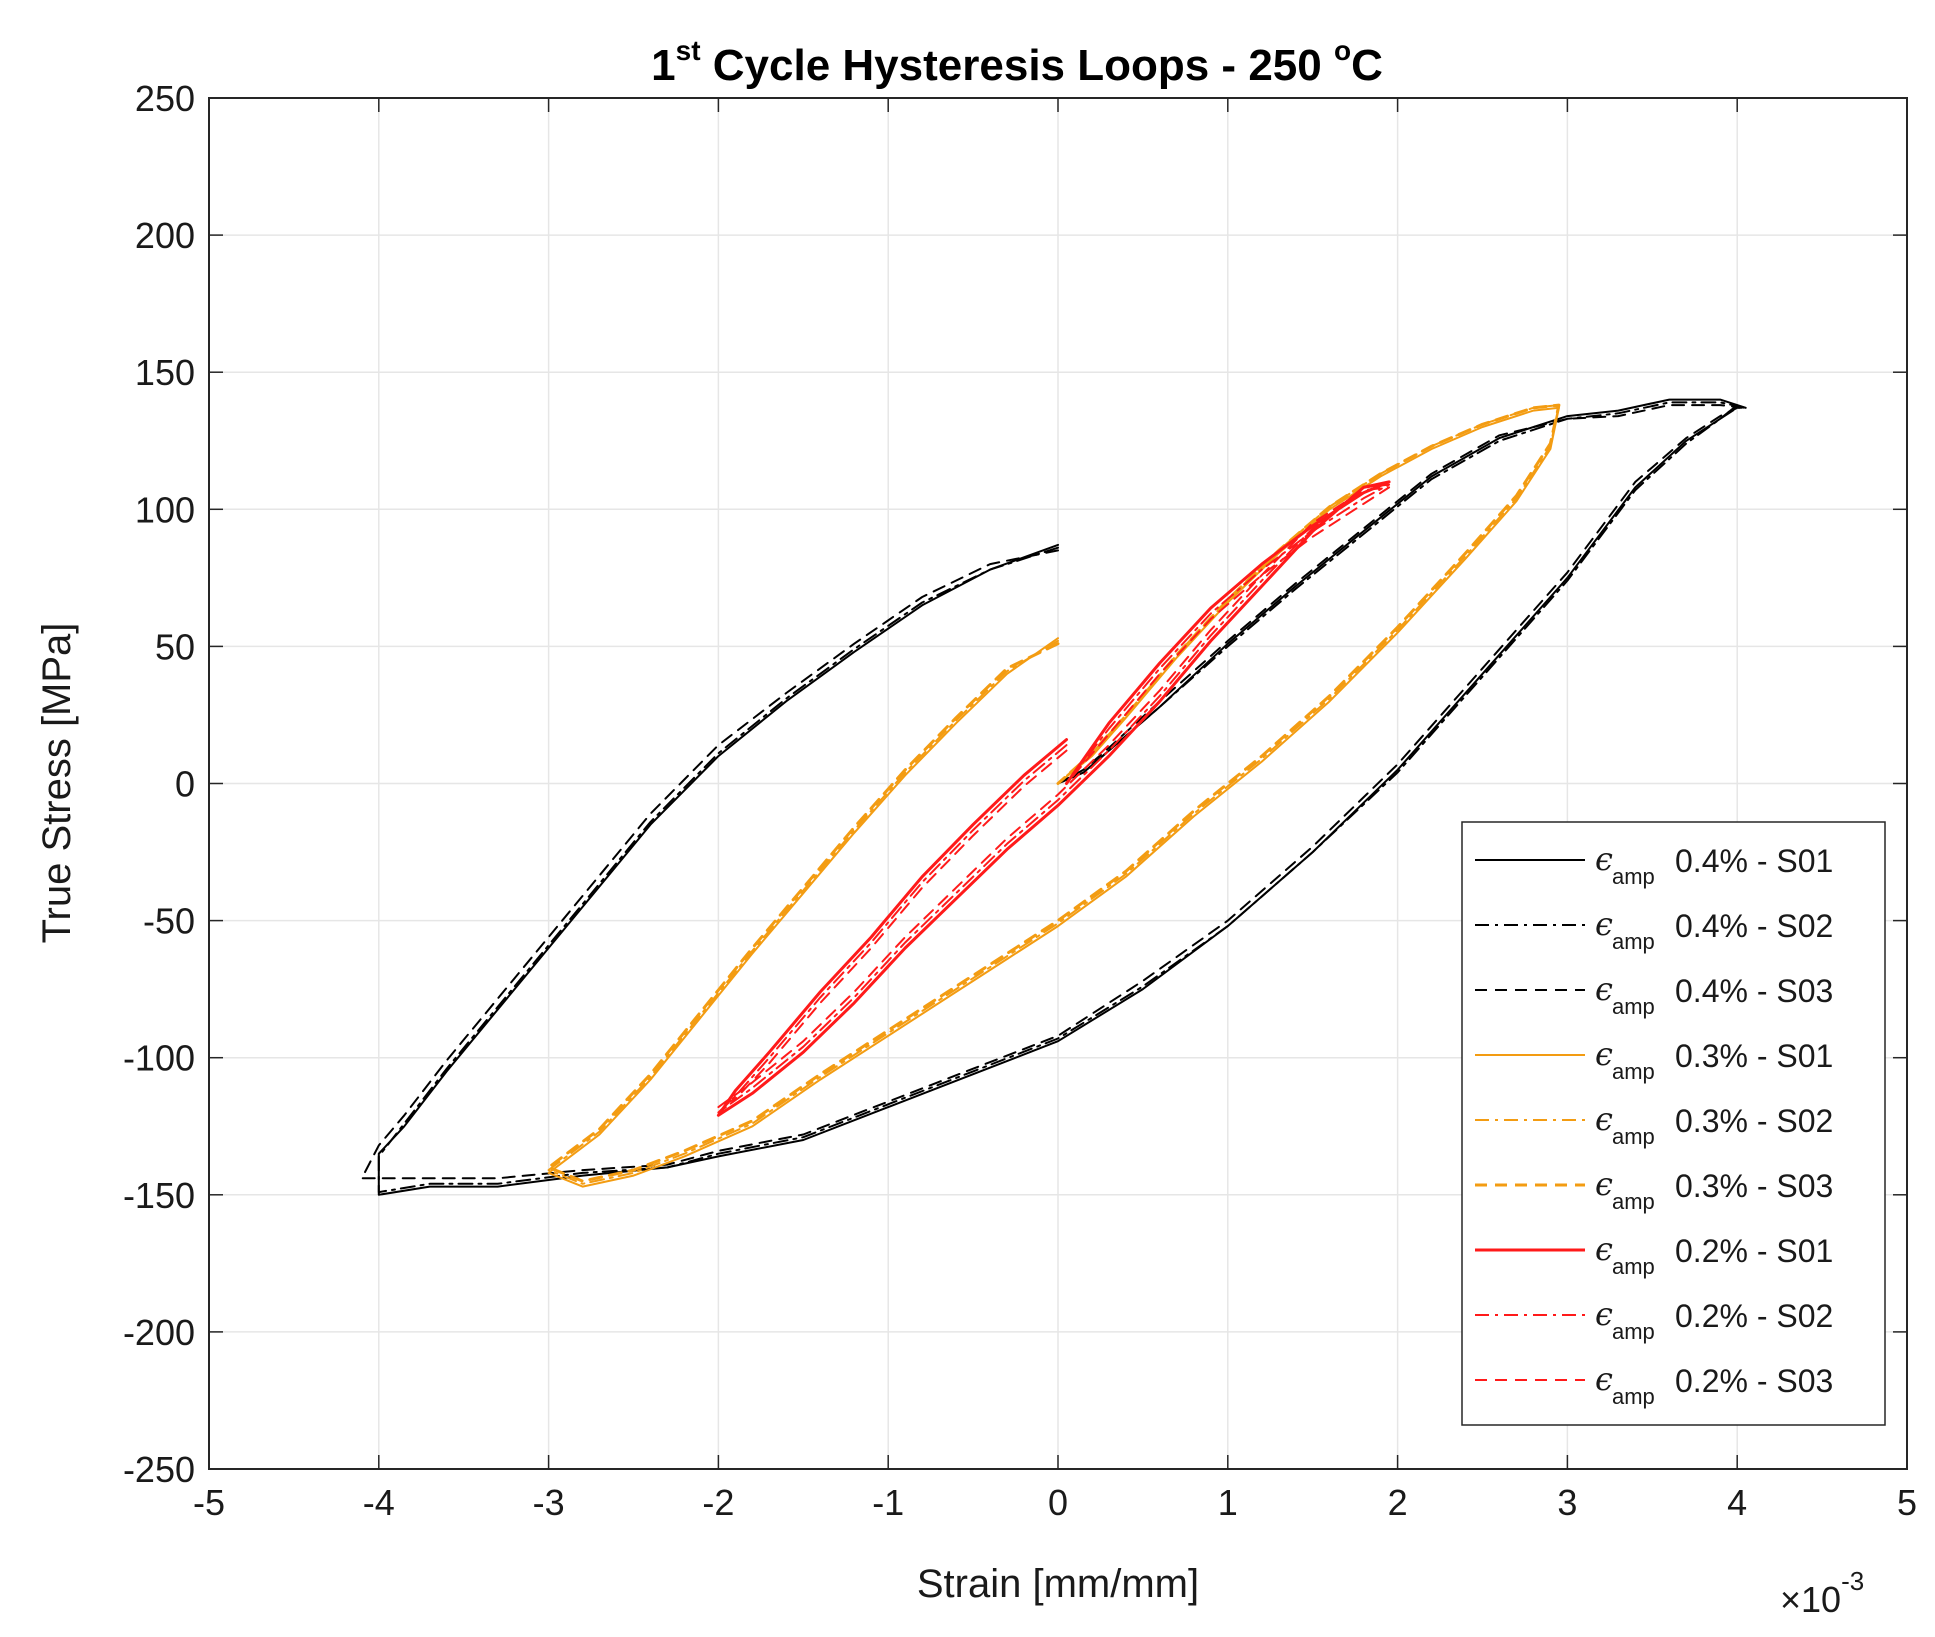 The image size is (1935, 1637). Describe the element at coordinates (1822, 1593) in the screenshot. I see `x-axis-multiplier: ×10⁻³` at that location.